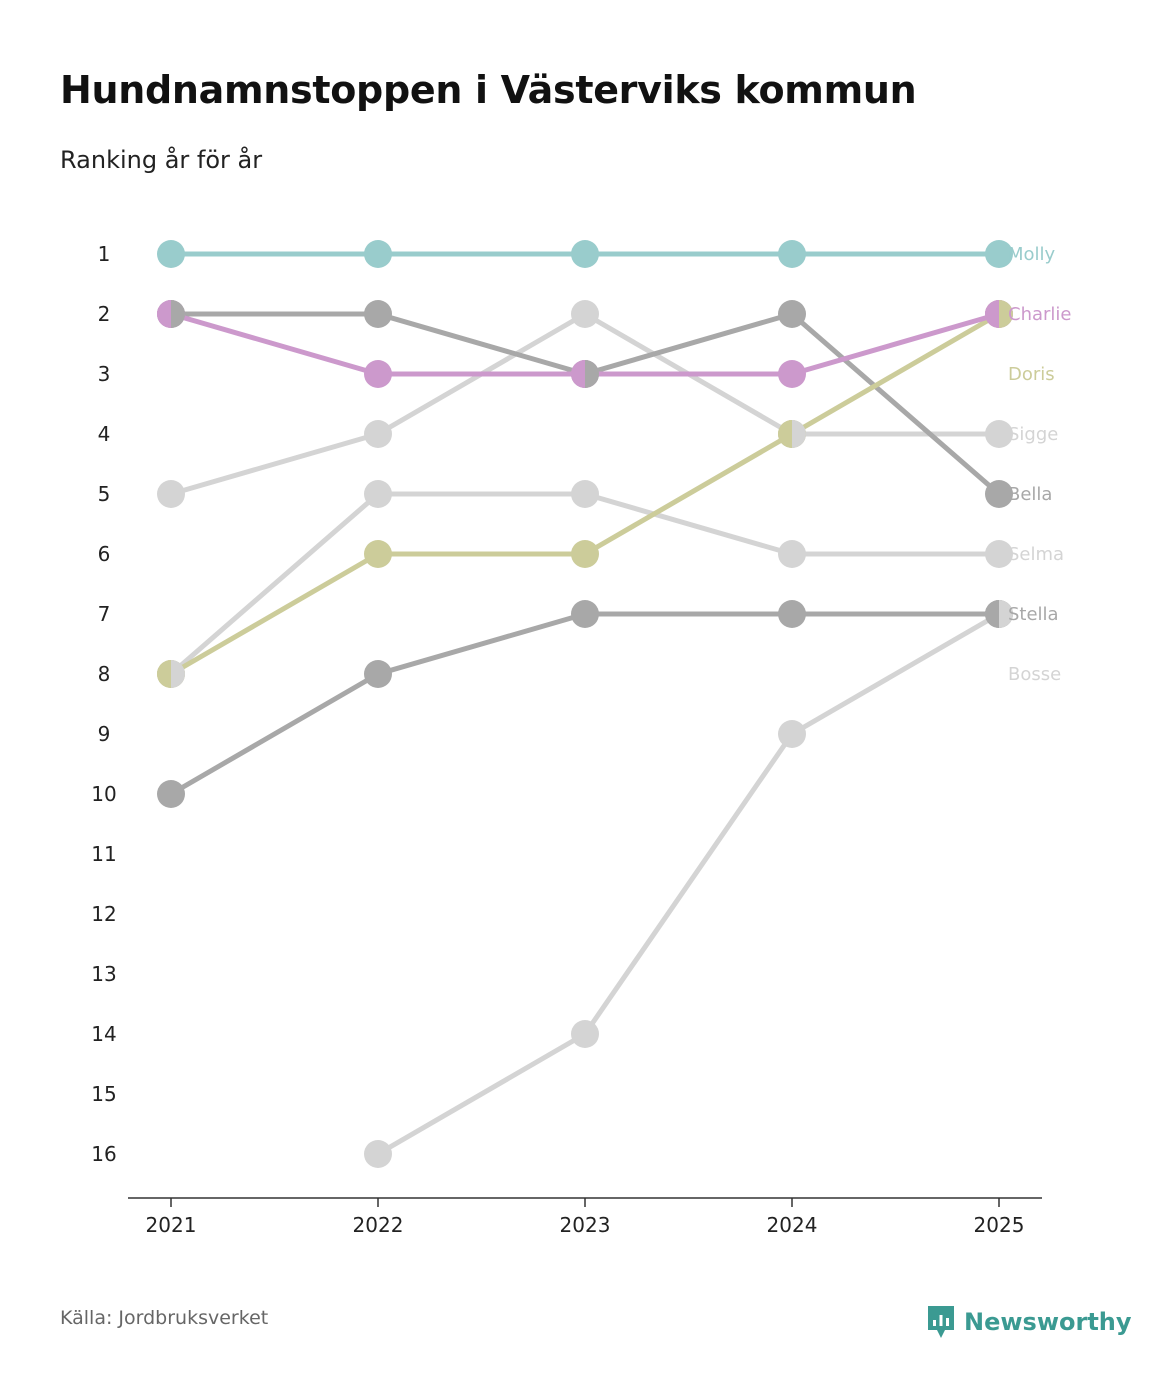 This screenshot has width=1167, height=1400. I want to click on x-axis: 2021 2022 2023 2024 2025, so click(585, 1217).